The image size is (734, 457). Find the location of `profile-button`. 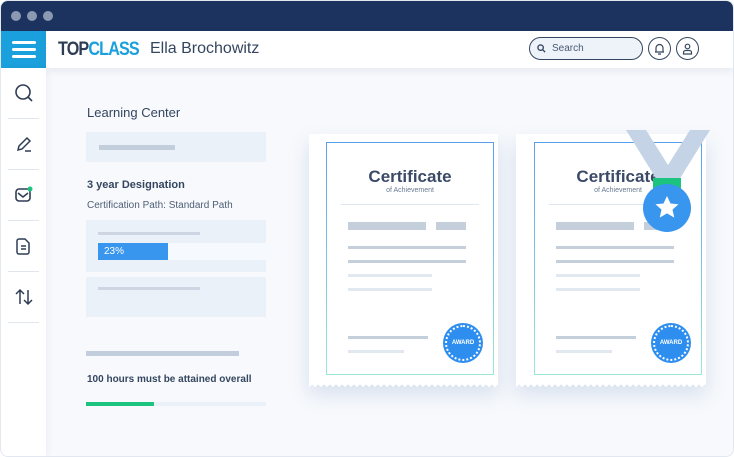

profile-button is located at coordinates (687, 48).